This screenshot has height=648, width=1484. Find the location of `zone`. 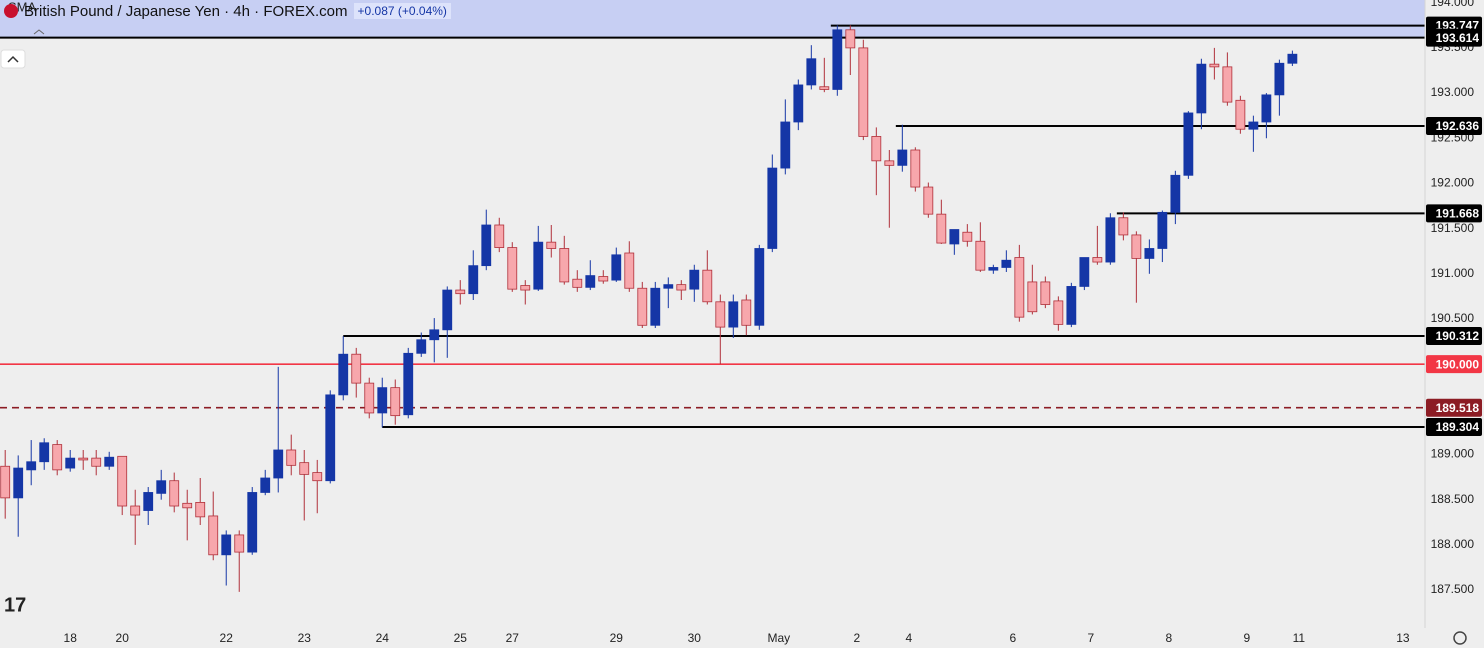

zone is located at coordinates (712, 19).